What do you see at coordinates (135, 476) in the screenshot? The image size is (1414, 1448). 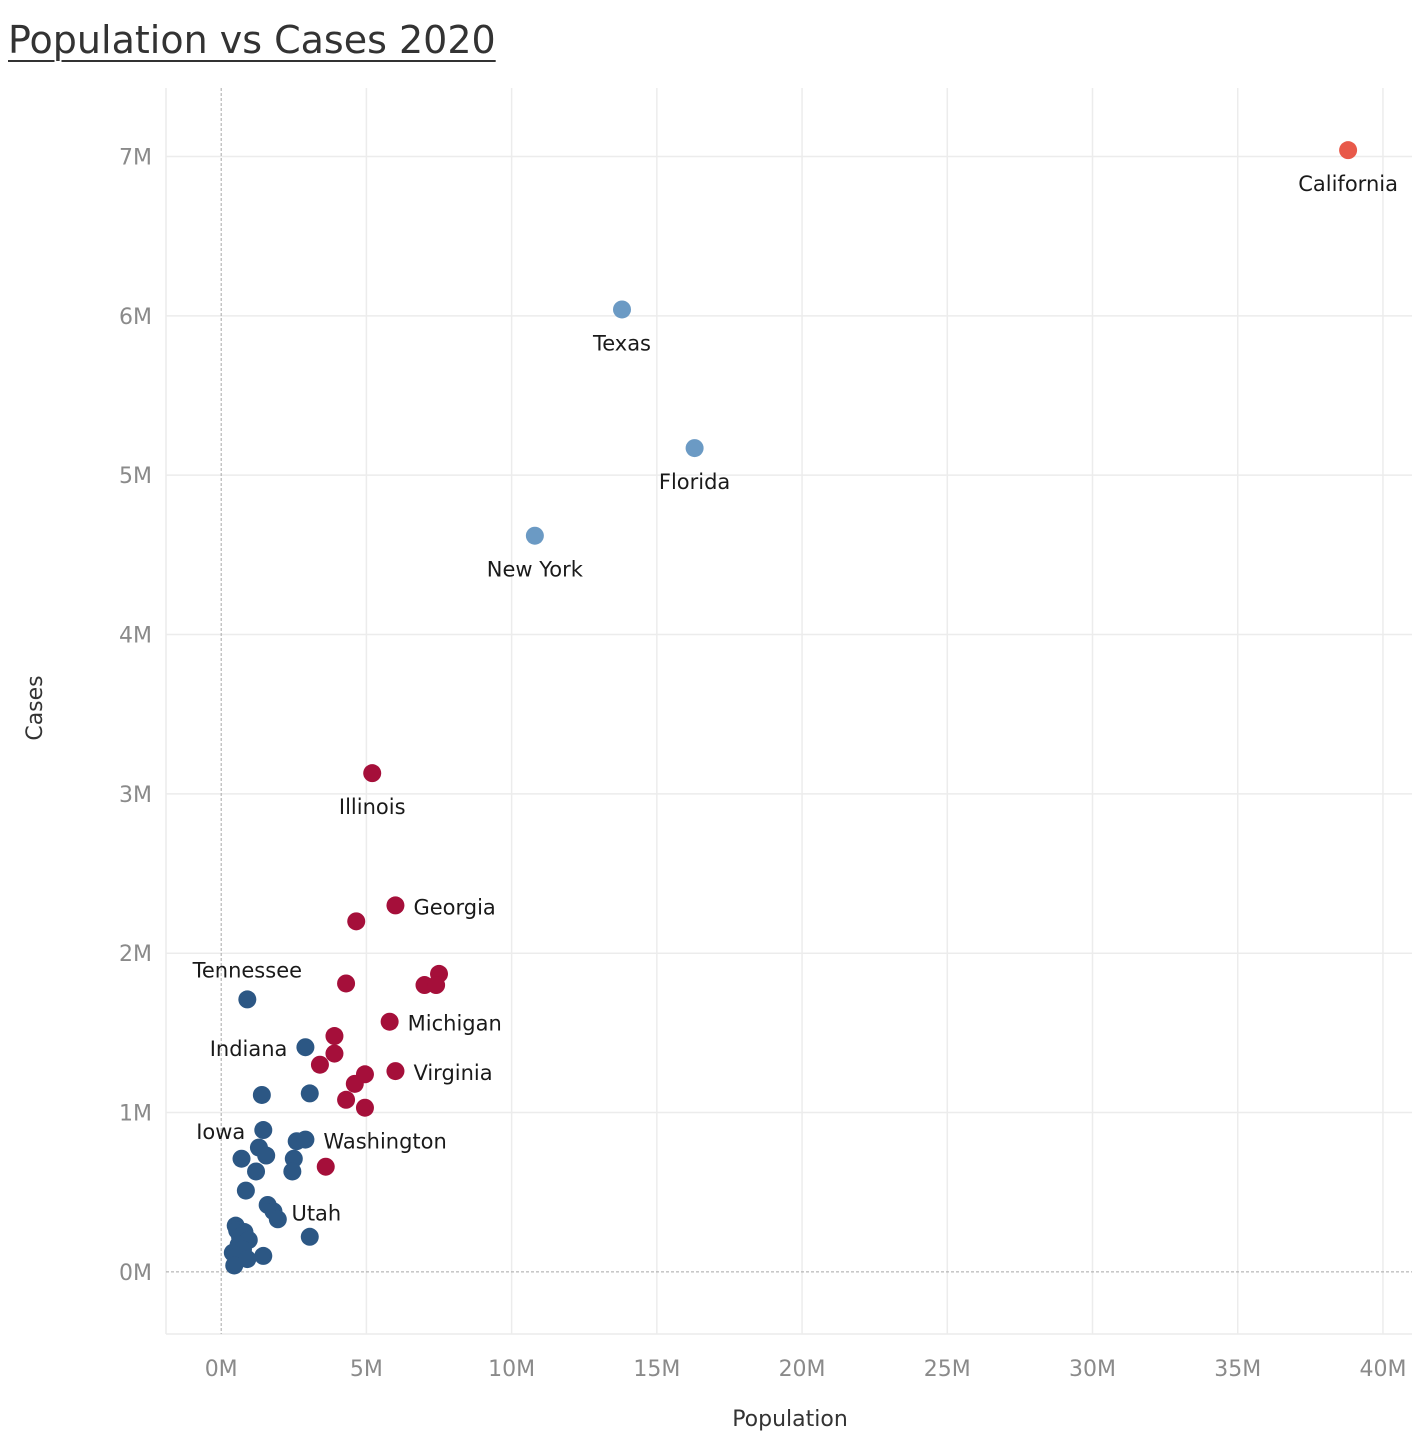 I see `y-tick-label: 5M` at bounding box center [135, 476].